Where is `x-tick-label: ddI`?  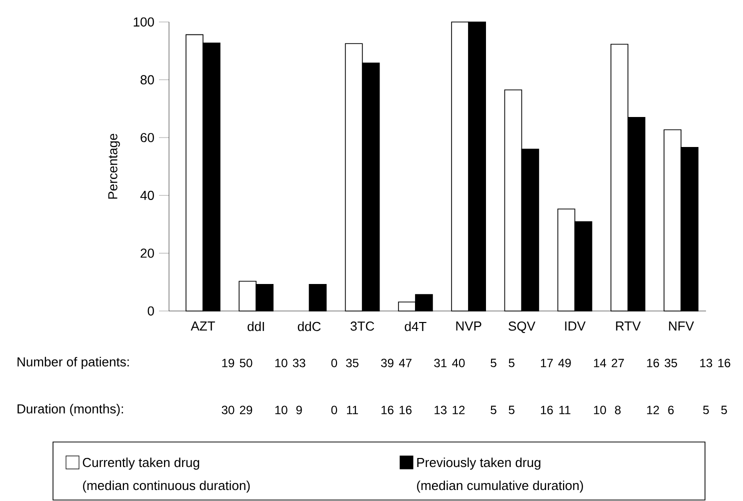 x-tick-label: ddI is located at coordinates (256, 327).